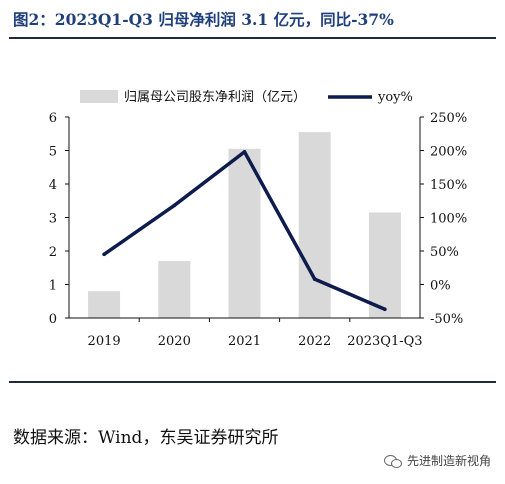 Image resolution: width=505 pixels, height=484 pixels. What do you see at coordinates (104, 254) in the screenshot?
I see `yoy-point-2019` at bounding box center [104, 254].